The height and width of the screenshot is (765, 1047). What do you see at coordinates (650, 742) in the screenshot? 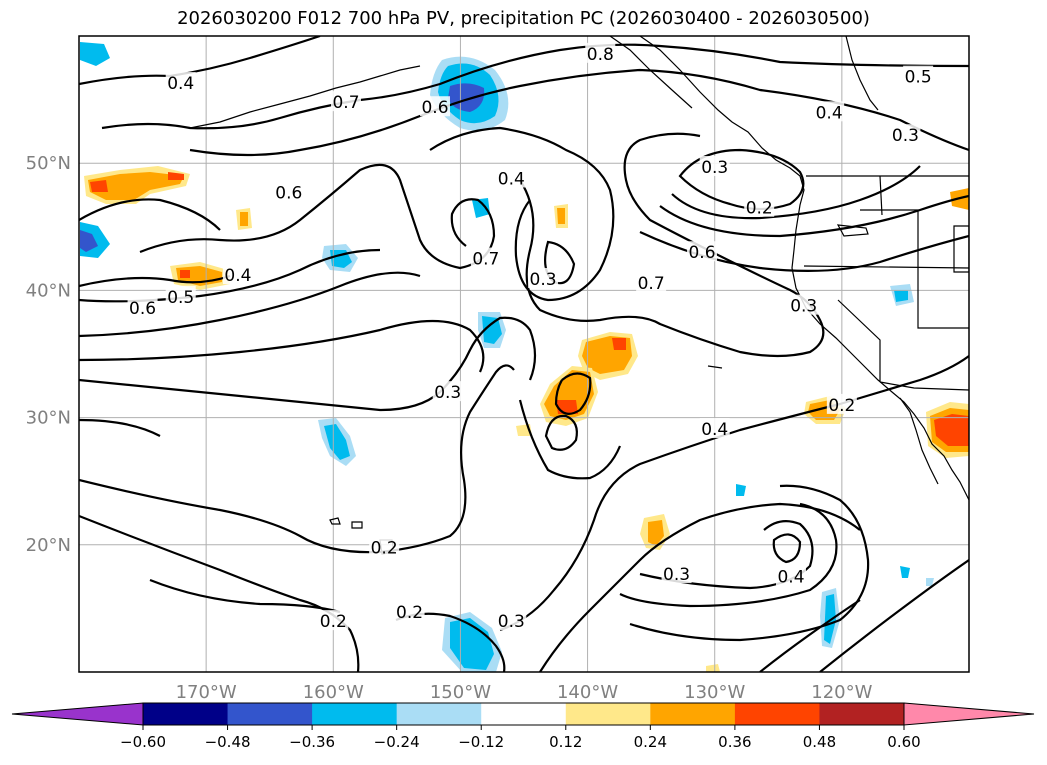
I see `colorbar-tick-label: 0.24` at bounding box center [650, 742].